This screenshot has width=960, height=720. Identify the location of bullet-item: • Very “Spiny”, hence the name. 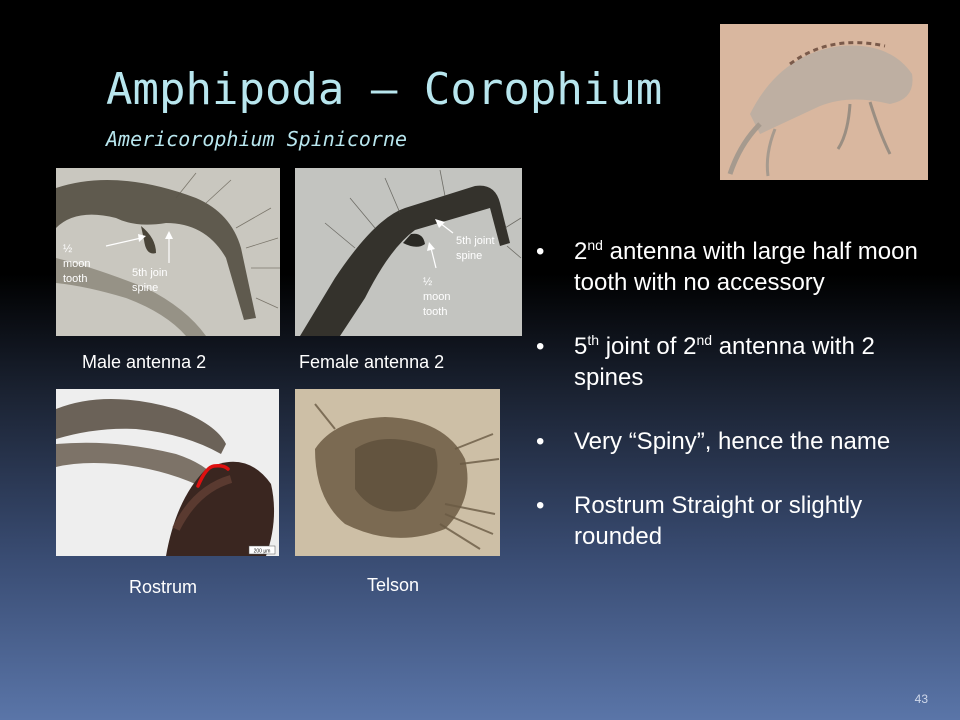
(713, 441).